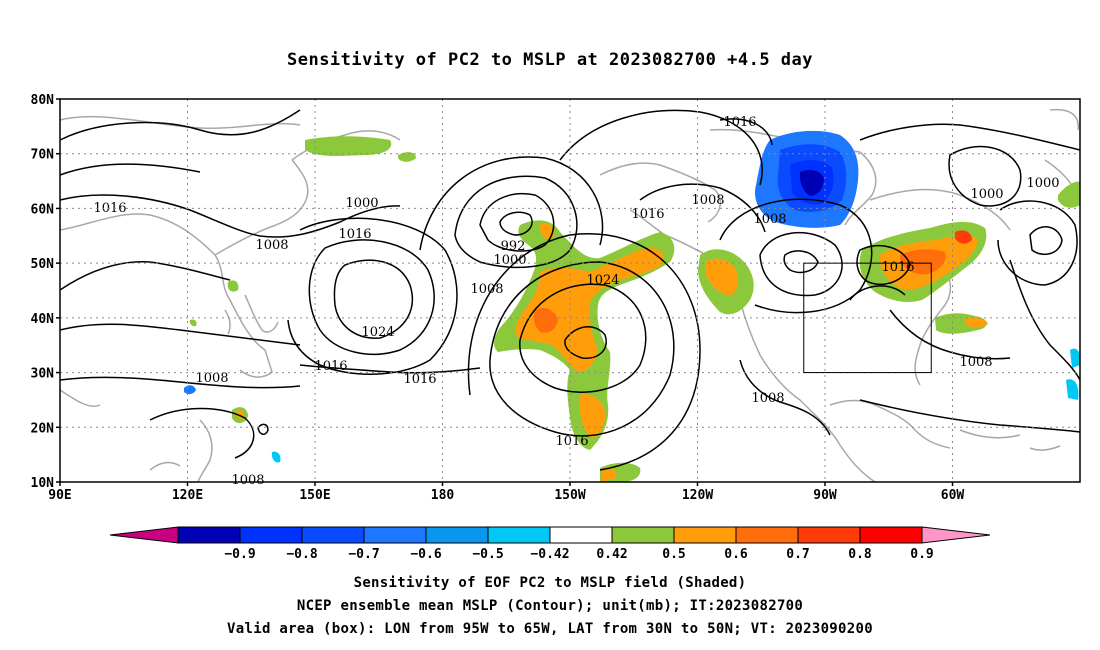 The image size is (1100, 650). What do you see at coordinates (43, 155) in the screenshot?
I see `lat-tick-label: 70N` at bounding box center [43, 155].